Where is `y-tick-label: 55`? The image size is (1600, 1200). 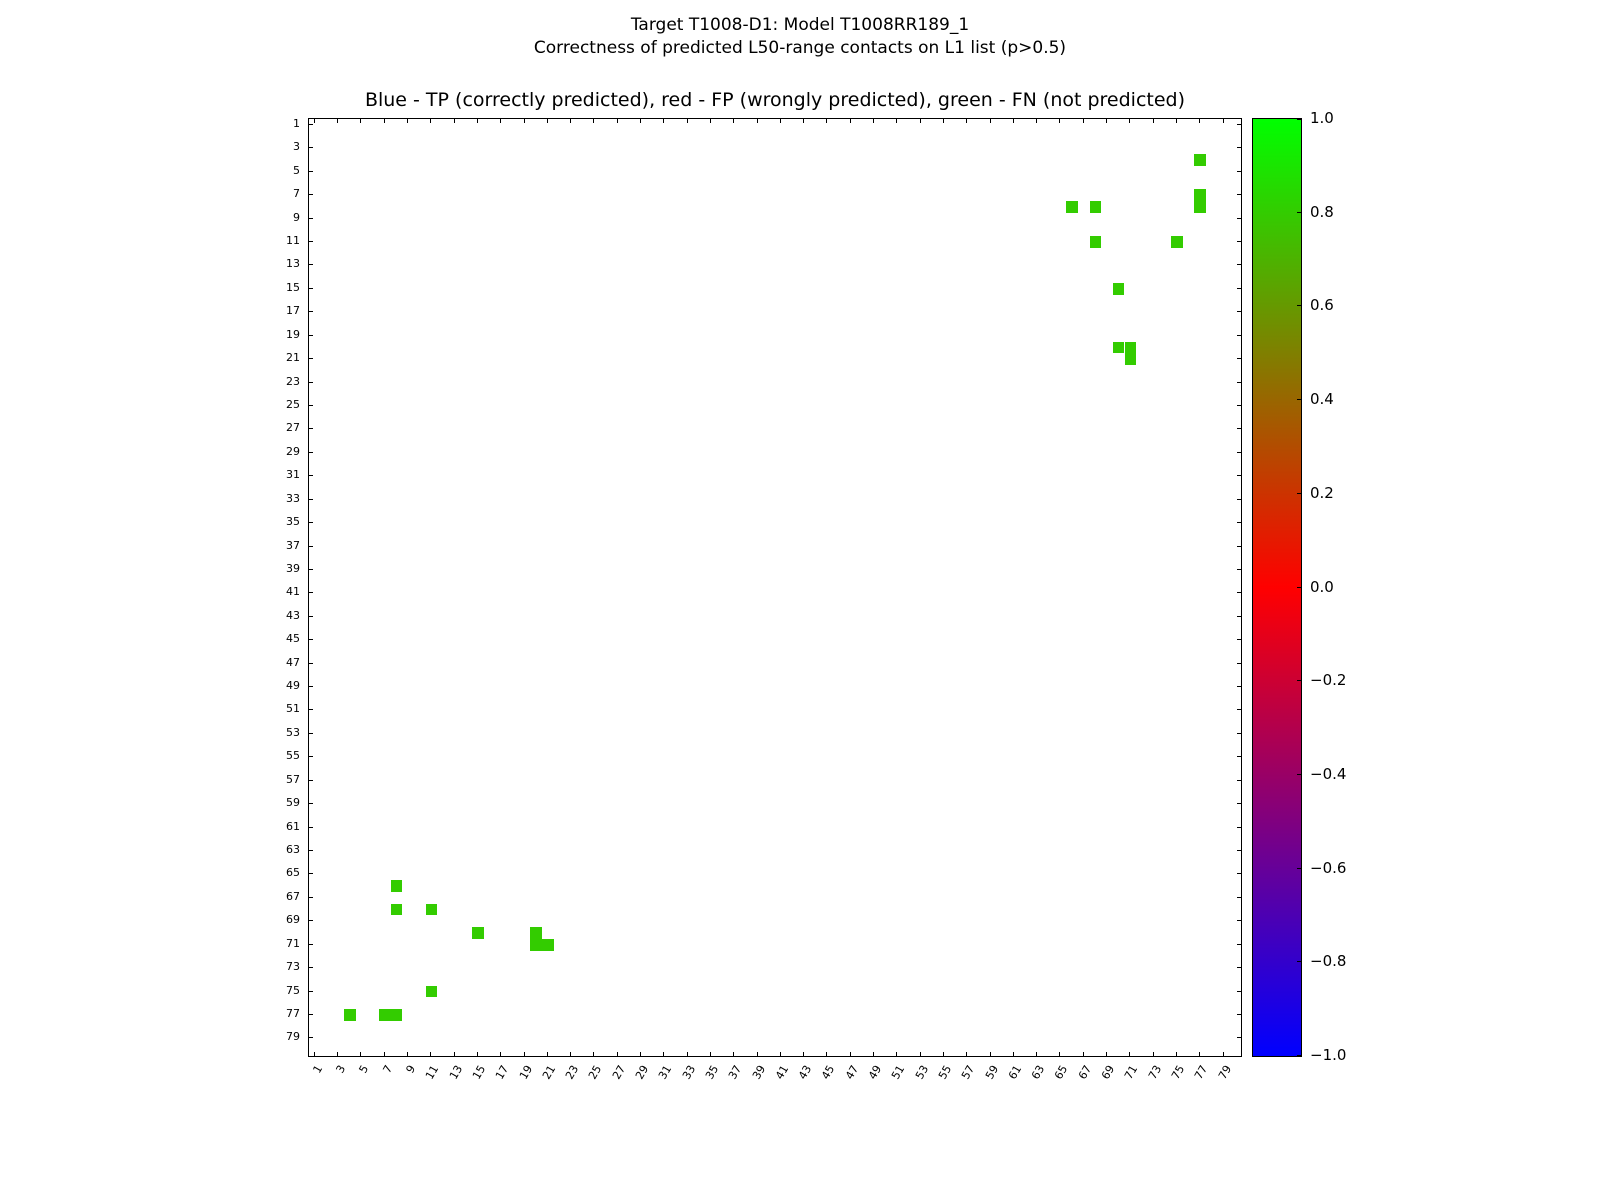 y-tick-label: 55 is located at coordinates (293, 756).